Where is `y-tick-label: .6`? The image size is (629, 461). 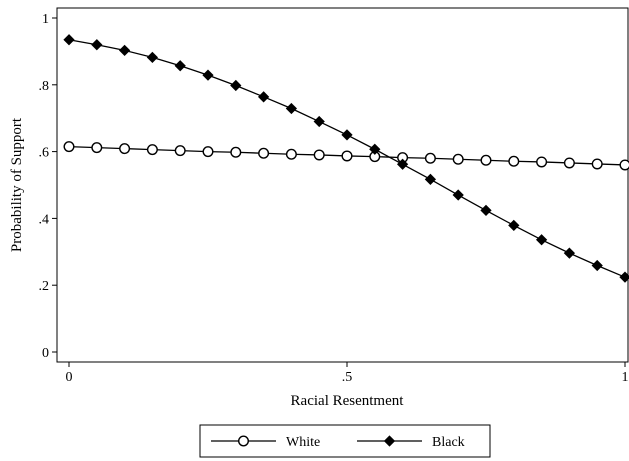 y-tick-label: .6 is located at coordinates (44, 153).